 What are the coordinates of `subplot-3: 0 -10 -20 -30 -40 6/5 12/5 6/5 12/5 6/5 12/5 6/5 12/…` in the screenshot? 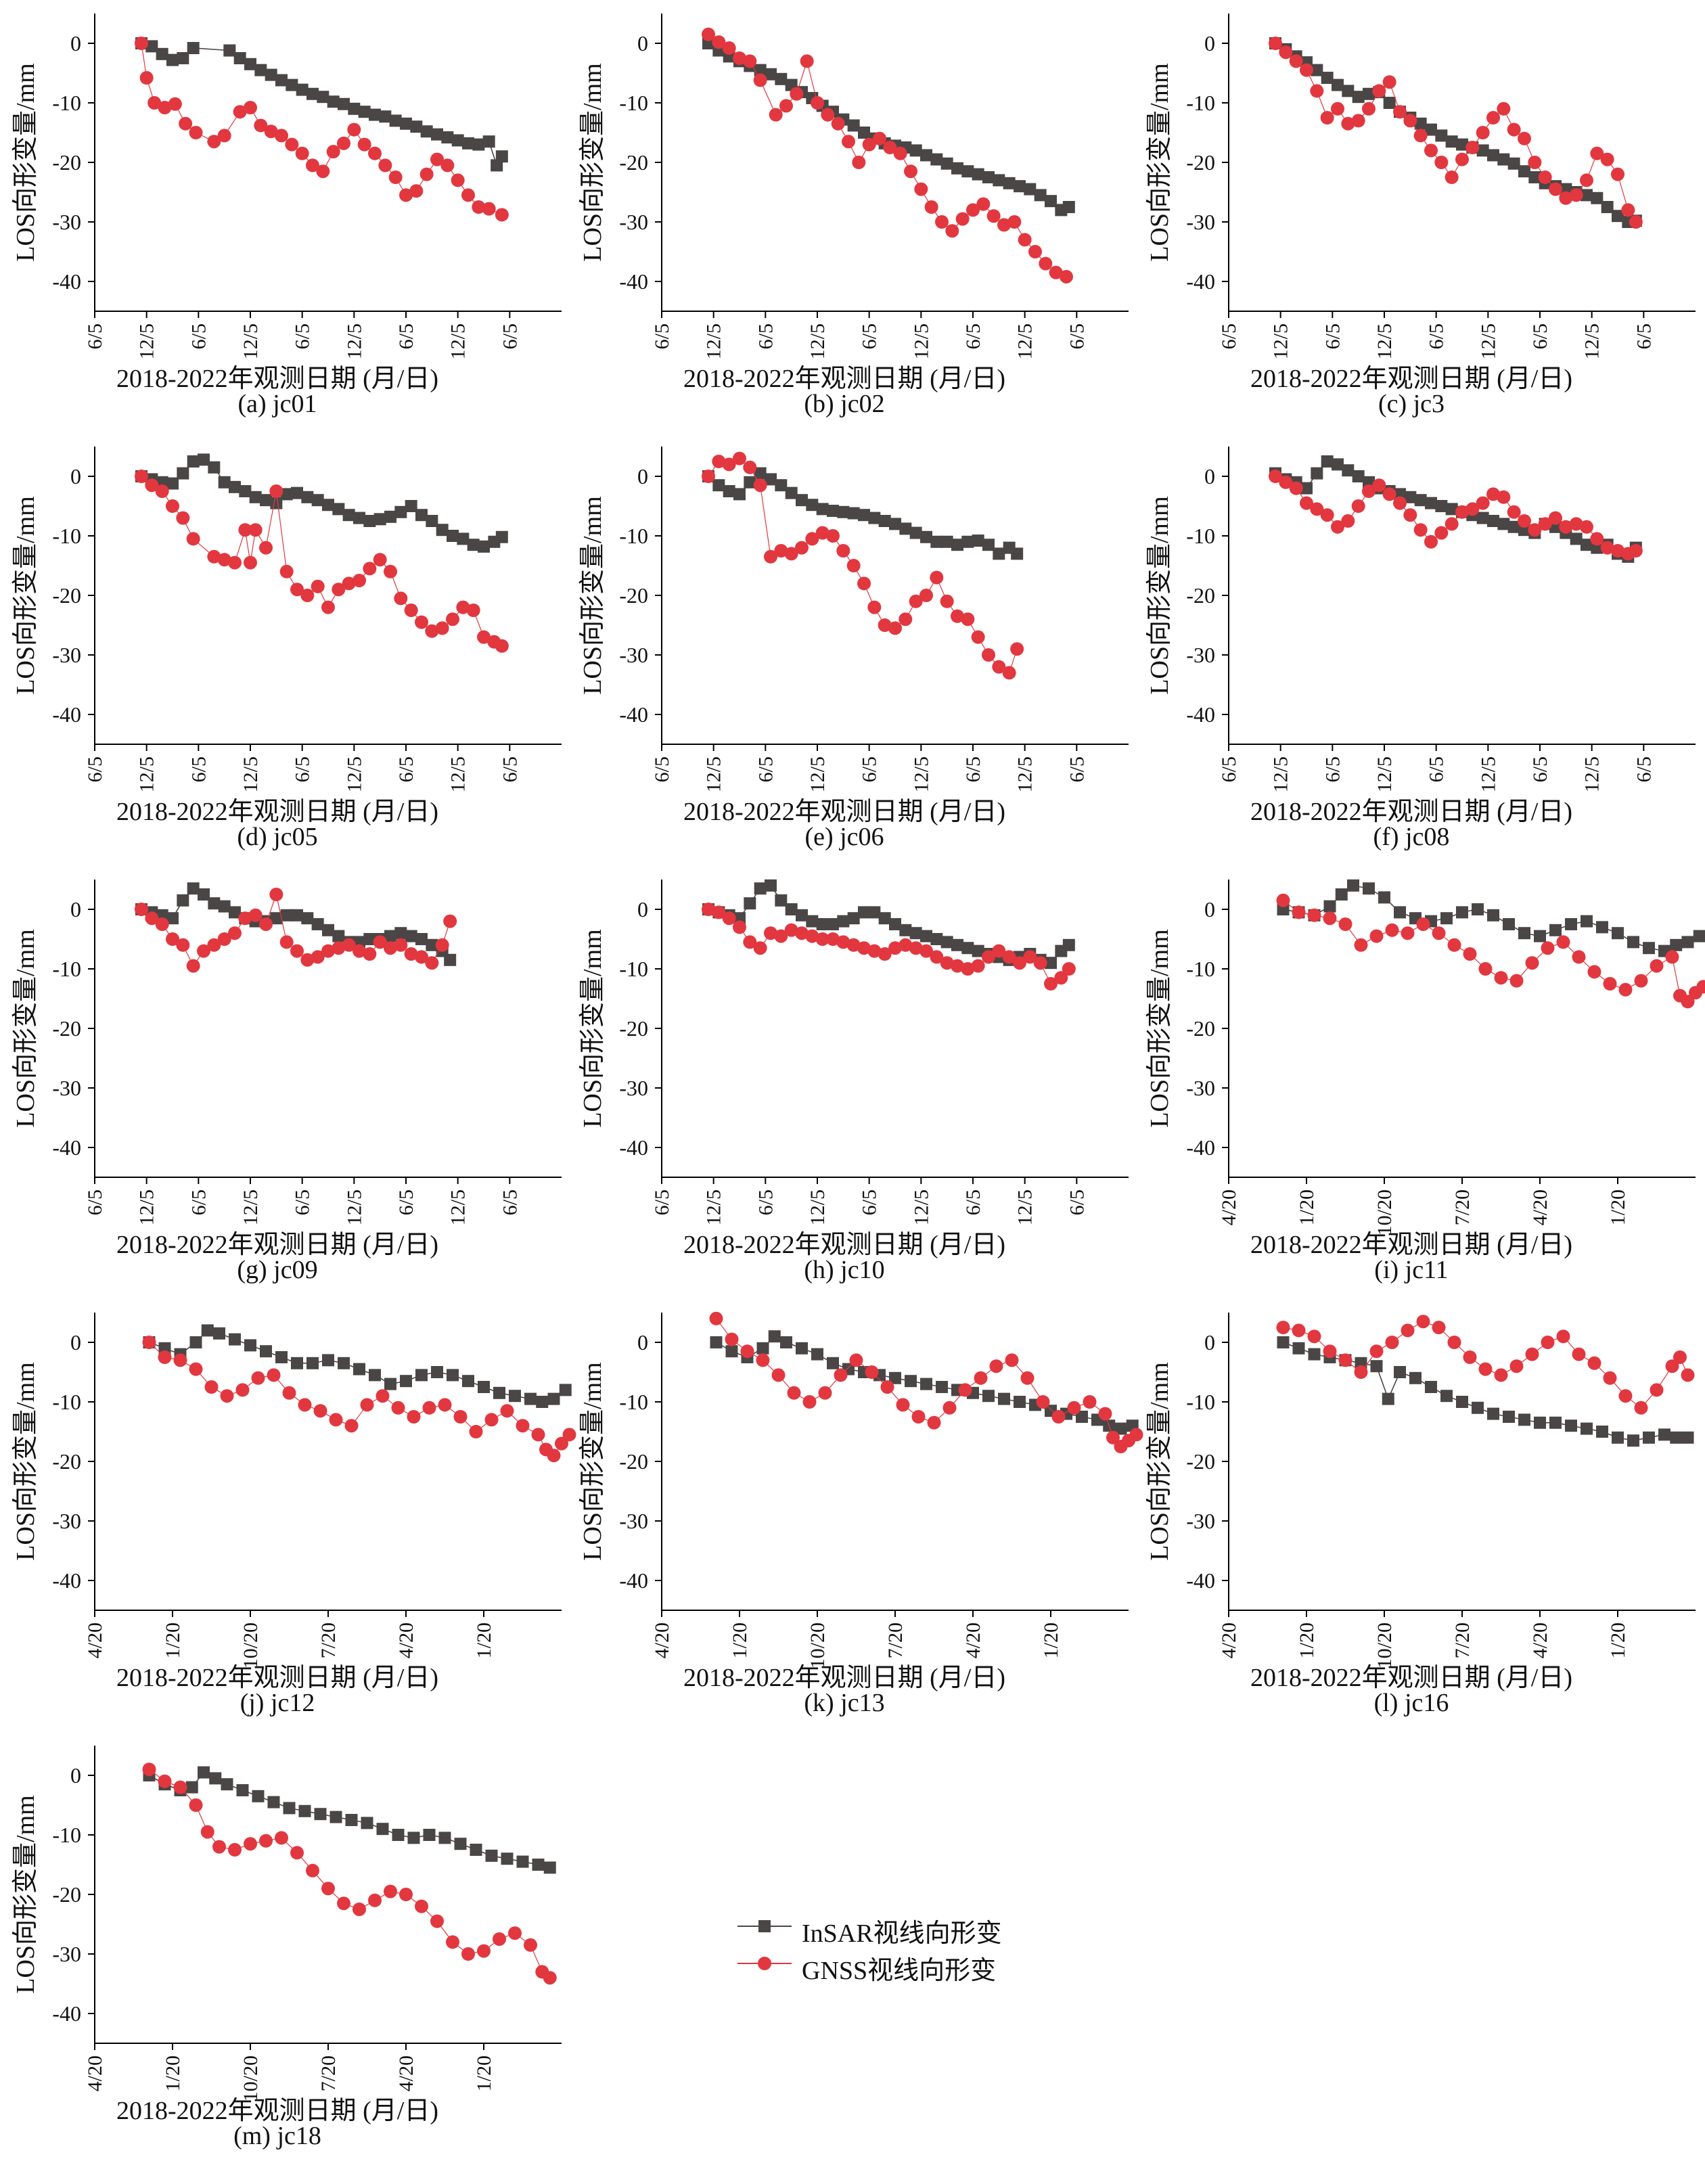 It's located at (1415, 210).